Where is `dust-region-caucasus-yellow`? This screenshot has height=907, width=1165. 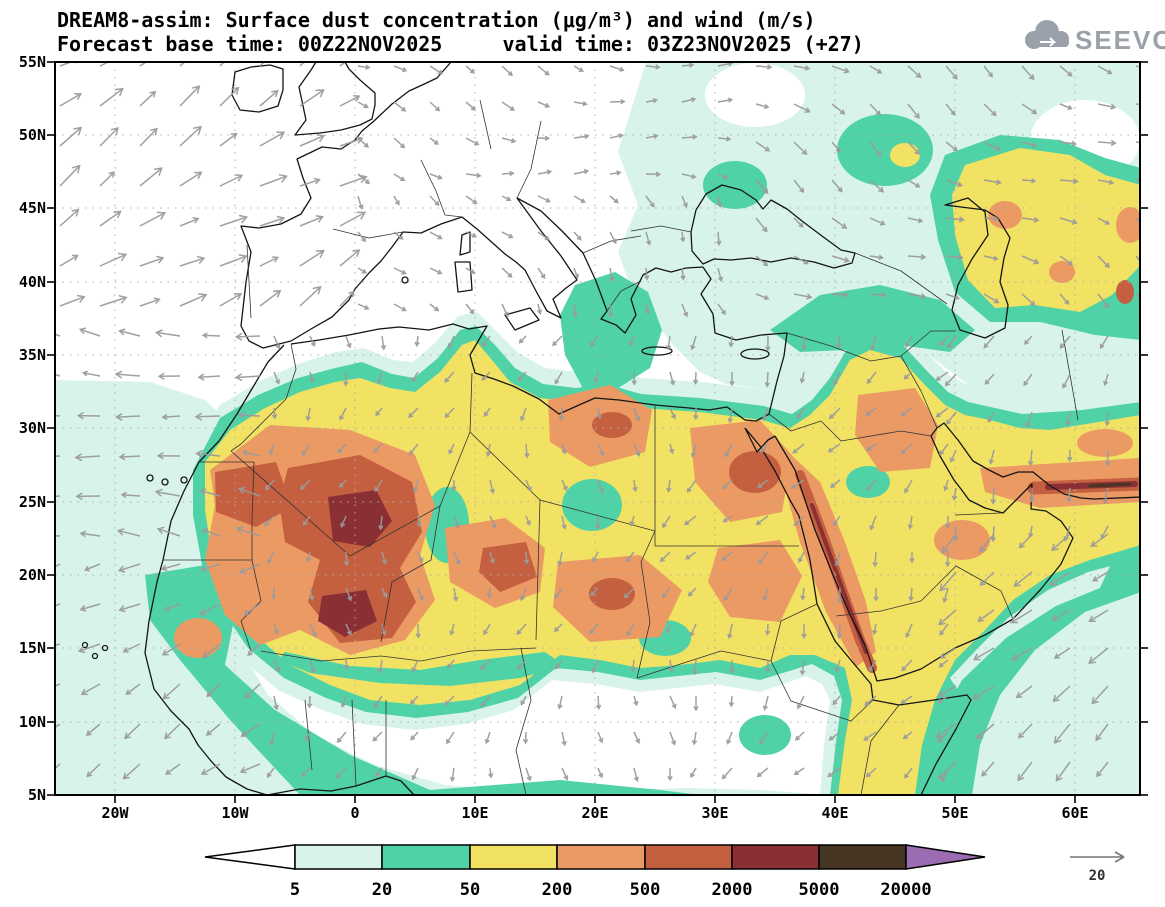
dust-region-caucasus-yellow is located at coordinates (1046, 230).